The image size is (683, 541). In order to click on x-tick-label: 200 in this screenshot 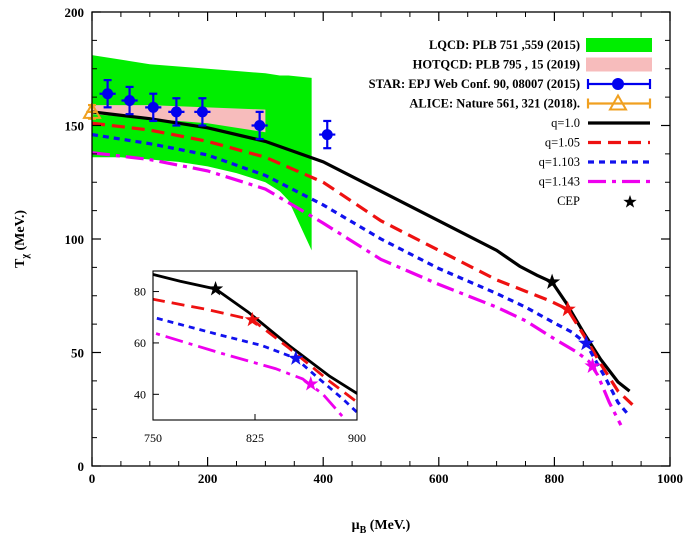, I will do `click(208, 478)`.